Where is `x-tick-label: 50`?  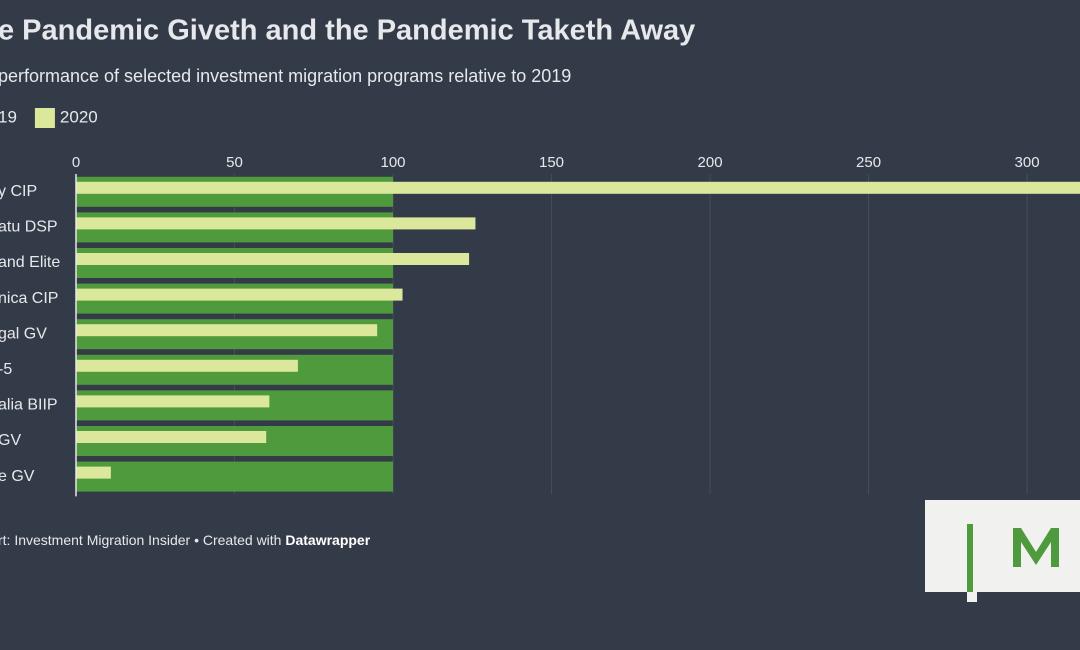 x-tick-label: 50 is located at coordinates (234, 162).